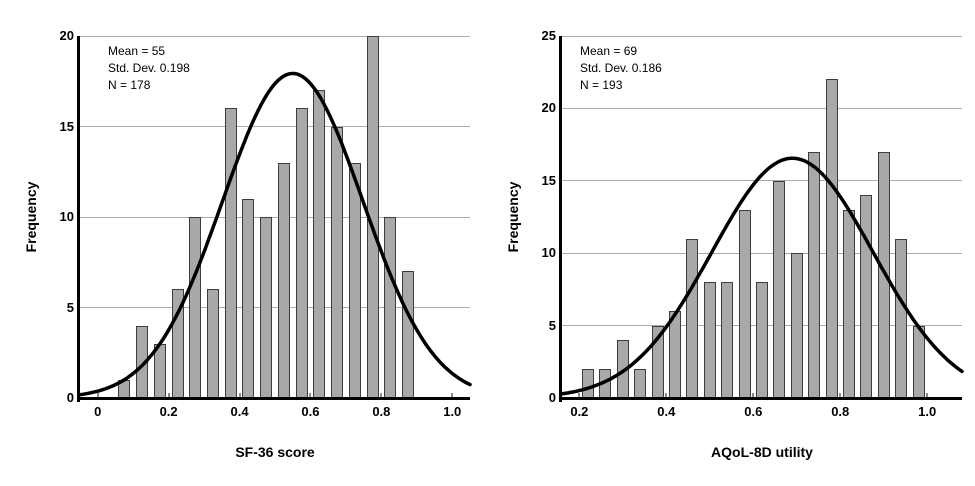  Describe the element at coordinates (609, 51) in the screenshot. I see `mean-label: Mean = 69` at that location.